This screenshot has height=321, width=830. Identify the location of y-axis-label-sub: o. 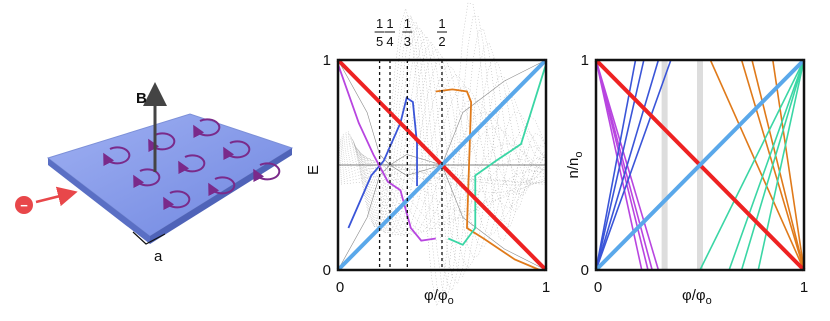
(579, 155).